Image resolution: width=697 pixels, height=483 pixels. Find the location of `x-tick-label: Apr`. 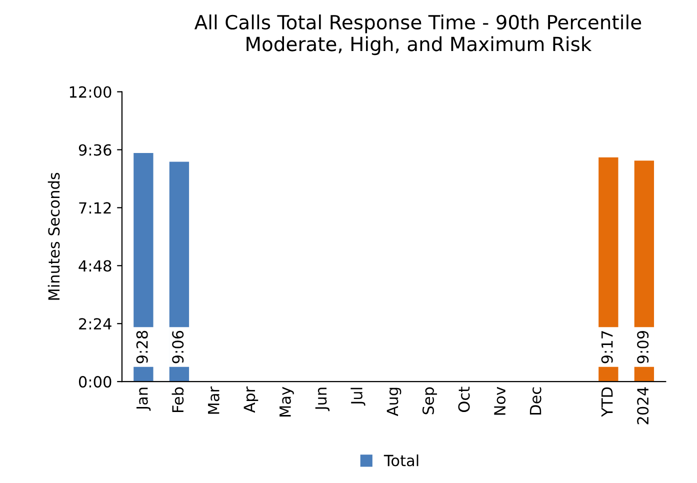

x-tick-label: Apr is located at coordinates (251, 399).